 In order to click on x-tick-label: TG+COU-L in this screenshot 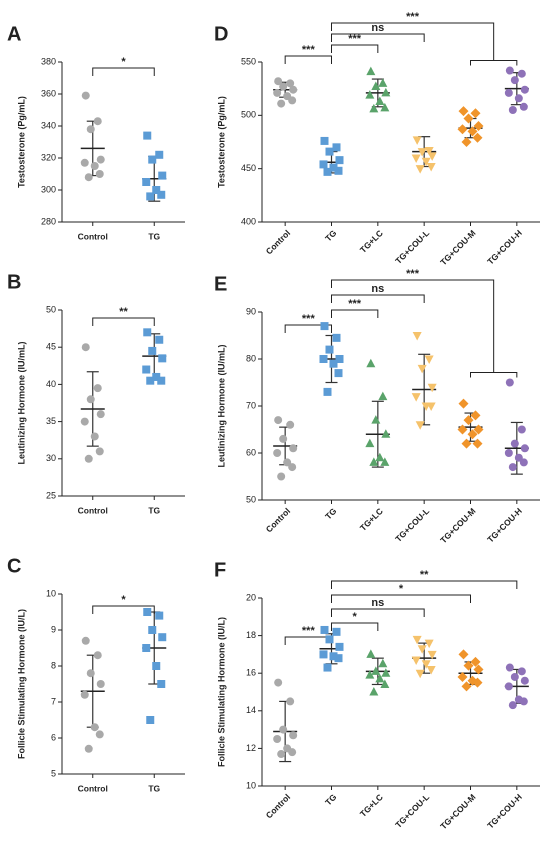, I will do `click(412, 811)`.